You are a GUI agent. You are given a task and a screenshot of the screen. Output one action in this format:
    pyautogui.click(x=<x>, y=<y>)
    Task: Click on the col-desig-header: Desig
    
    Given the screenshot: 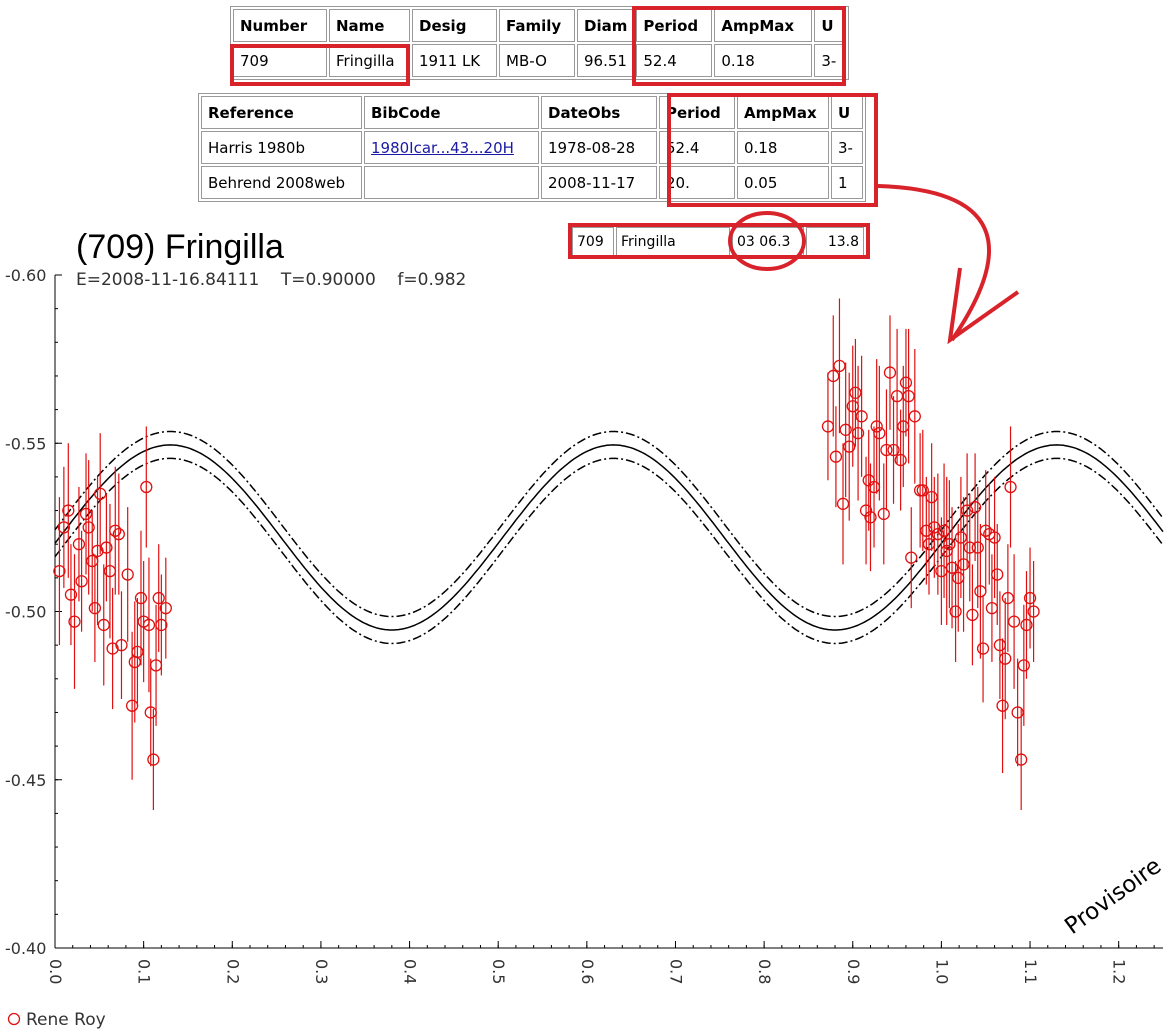 What is the action you would take?
    pyautogui.click(x=454, y=25)
    